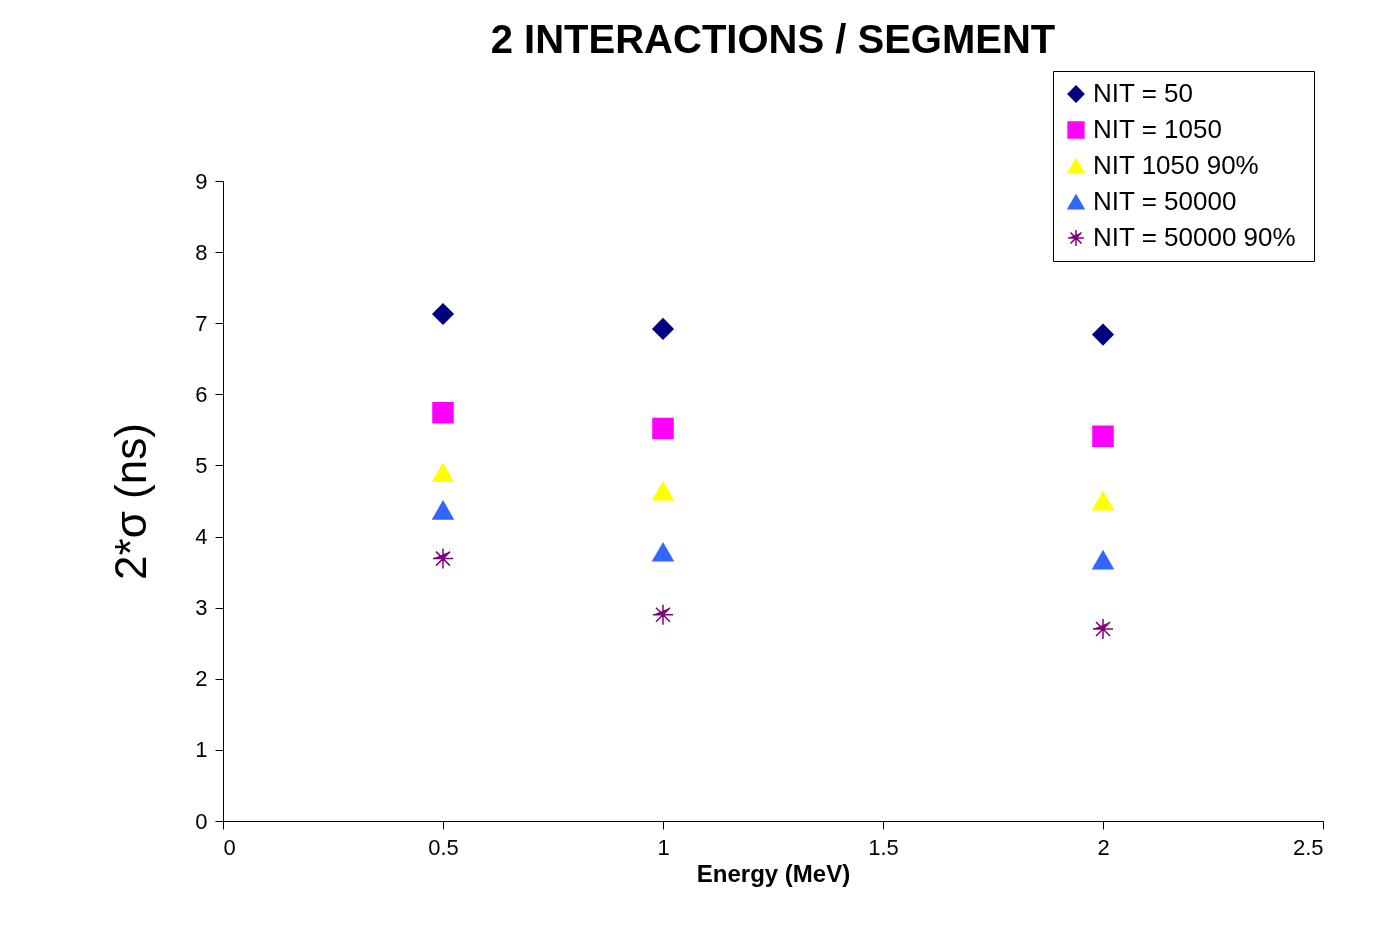 The height and width of the screenshot is (951, 1399). Describe the element at coordinates (201, 679) in the screenshot. I see `y-tick-label: 2` at that location.